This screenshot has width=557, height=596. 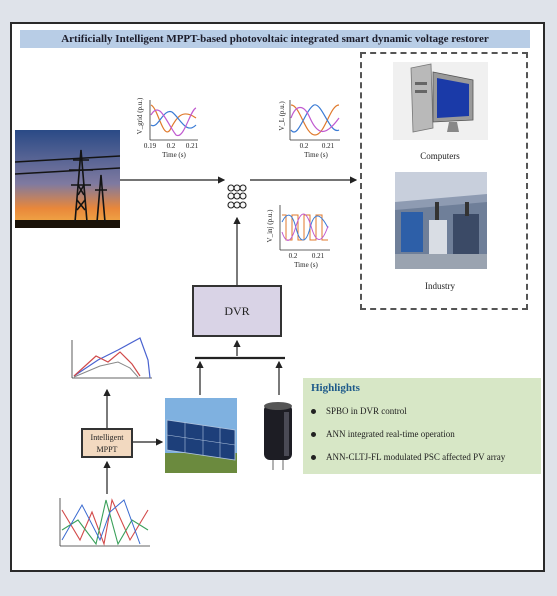 I want to click on computer-icon, so click(x=440, y=101).